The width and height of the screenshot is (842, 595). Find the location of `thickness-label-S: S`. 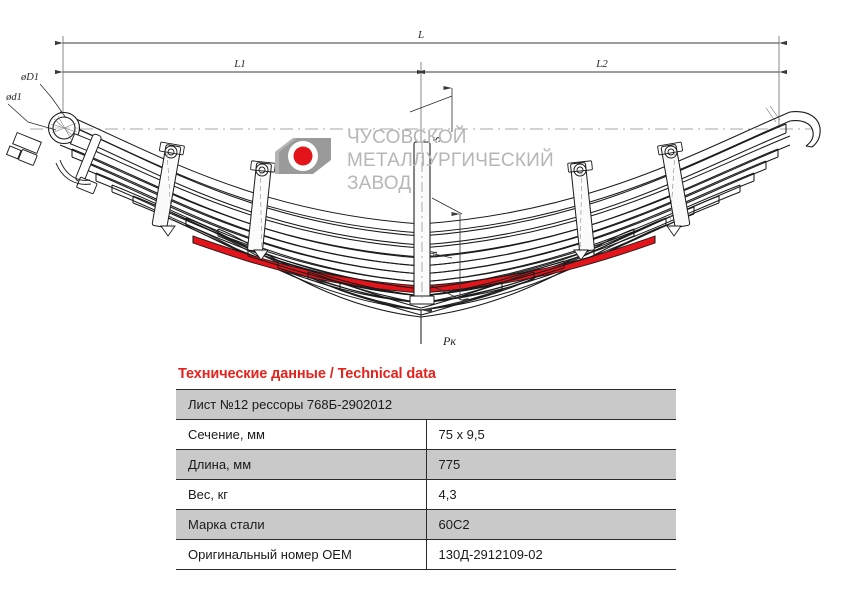

thickness-label-S: S is located at coordinates (437, 139).